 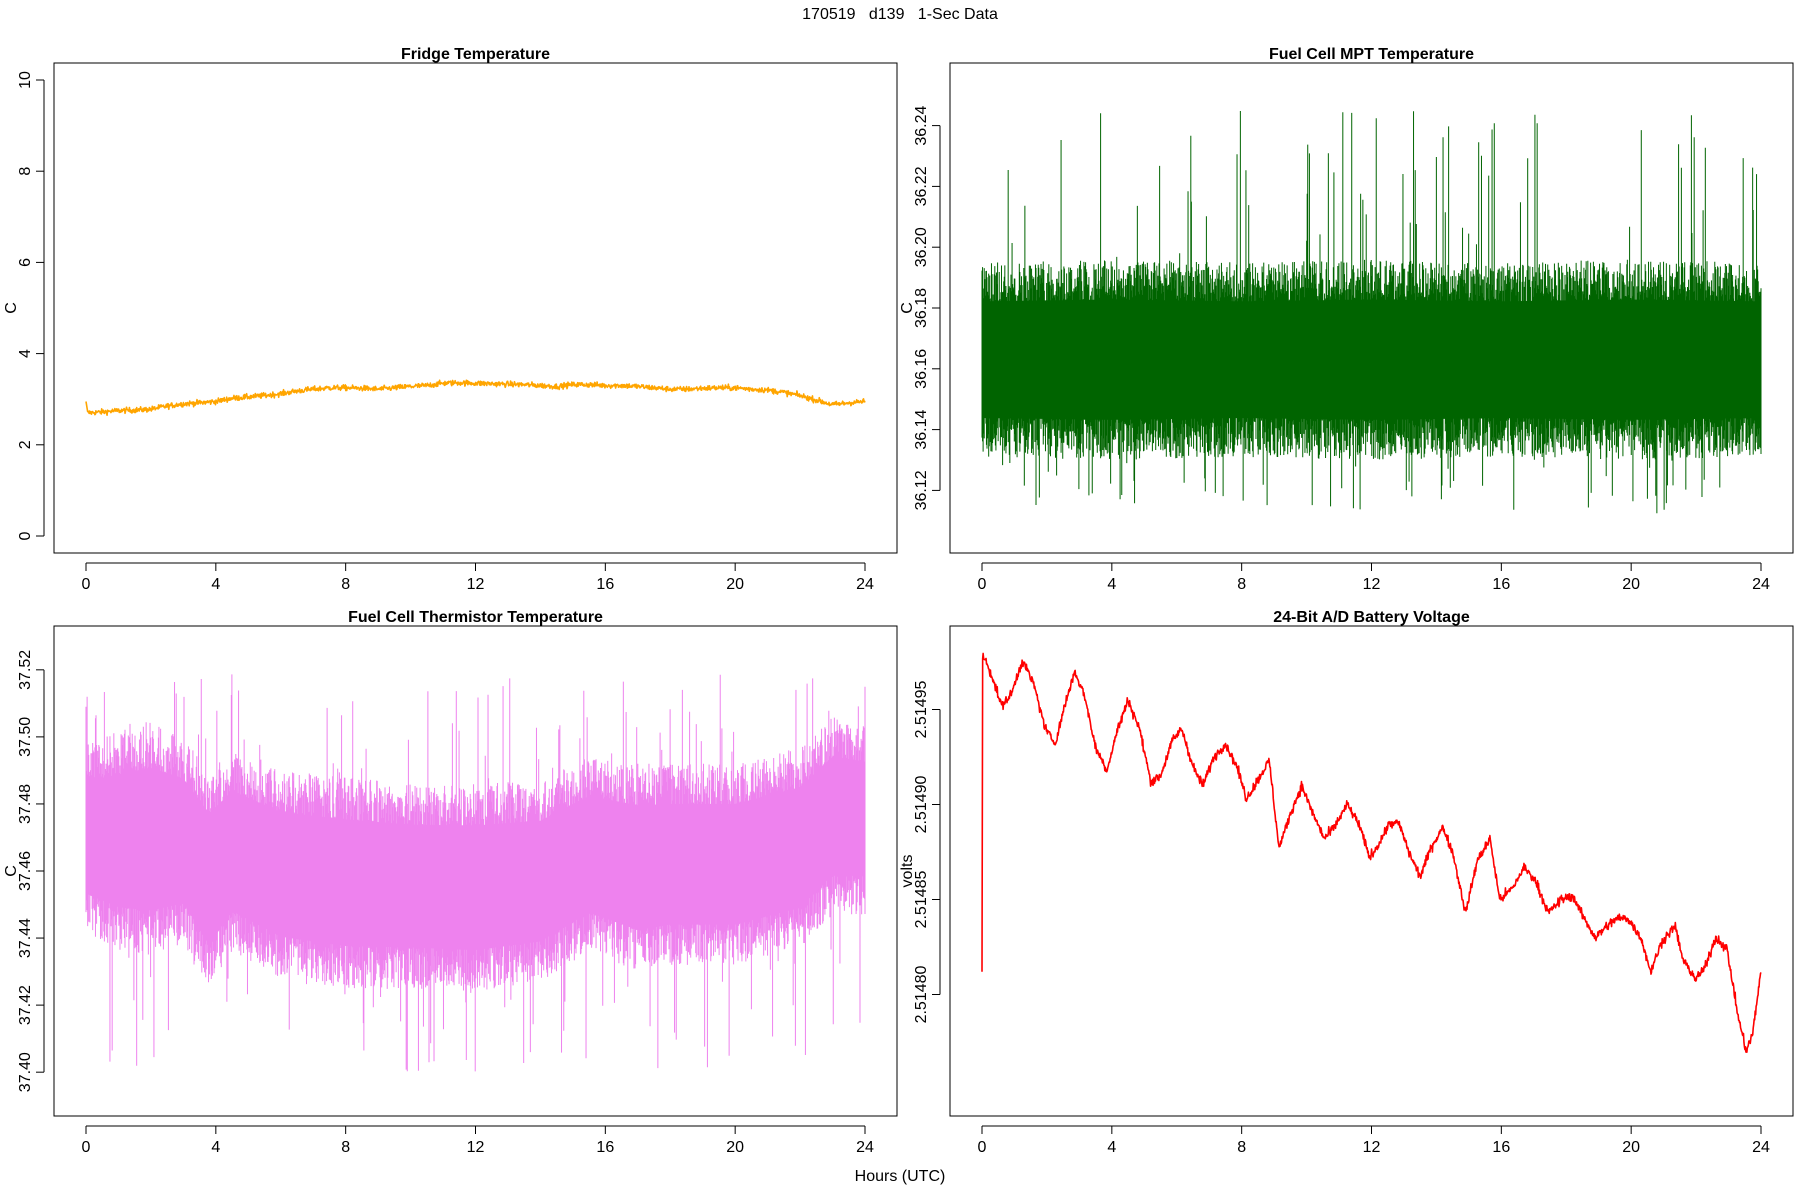 I want to click on y-tick-label: 37.52, so click(x=25, y=670).